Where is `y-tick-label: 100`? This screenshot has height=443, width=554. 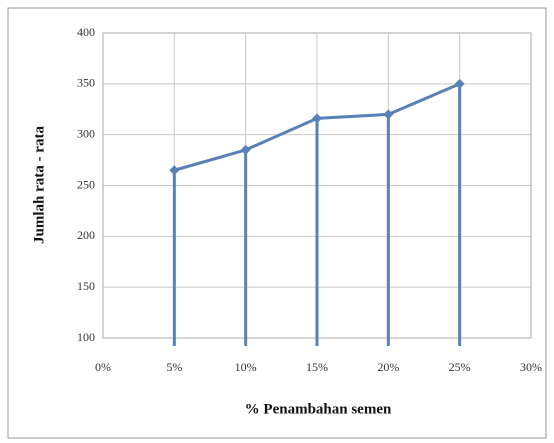 y-tick-label: 100 is located at coordinates (86, 337).